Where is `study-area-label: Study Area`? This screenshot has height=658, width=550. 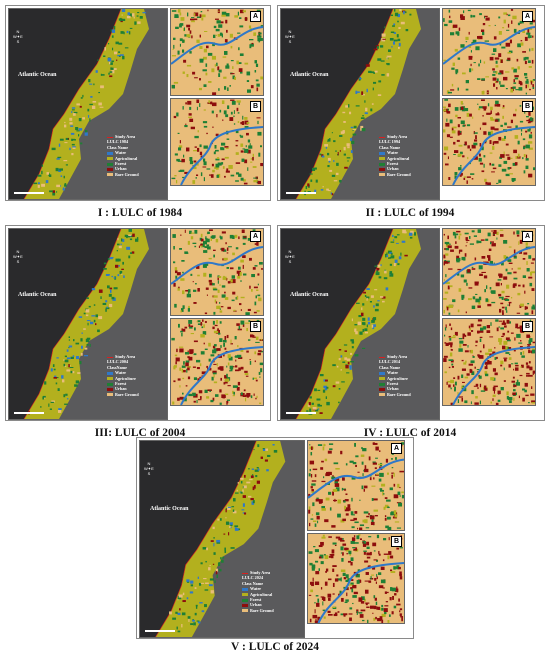
study-area-label: Study Area is located at coordinates (395, 136).